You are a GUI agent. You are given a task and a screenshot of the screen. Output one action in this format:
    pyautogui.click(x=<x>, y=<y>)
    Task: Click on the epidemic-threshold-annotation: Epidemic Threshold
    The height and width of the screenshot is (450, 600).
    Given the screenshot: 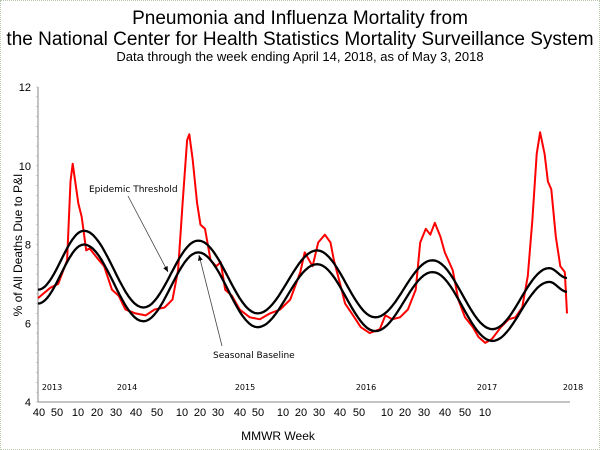 What is the action you would take?
    pyautogui.click(x=133, y=190)
    